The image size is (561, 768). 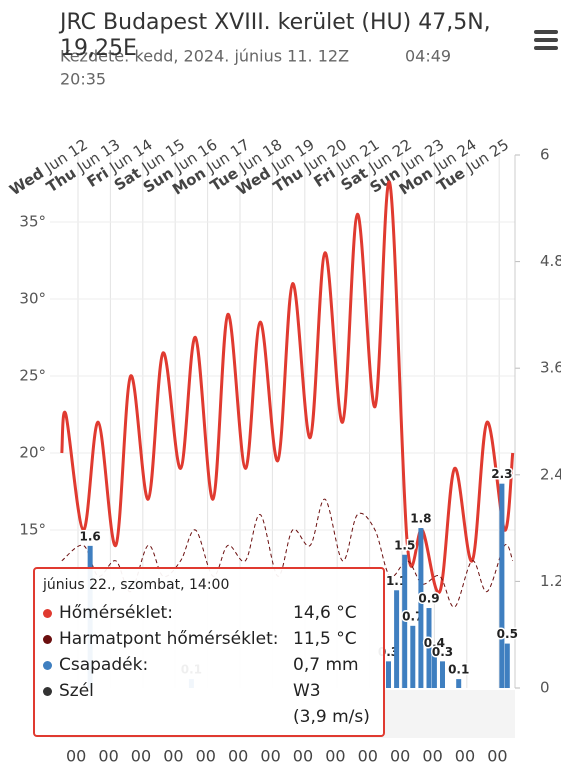 I want to click on y2-tick-label: 6, so click(x=545, y=155).